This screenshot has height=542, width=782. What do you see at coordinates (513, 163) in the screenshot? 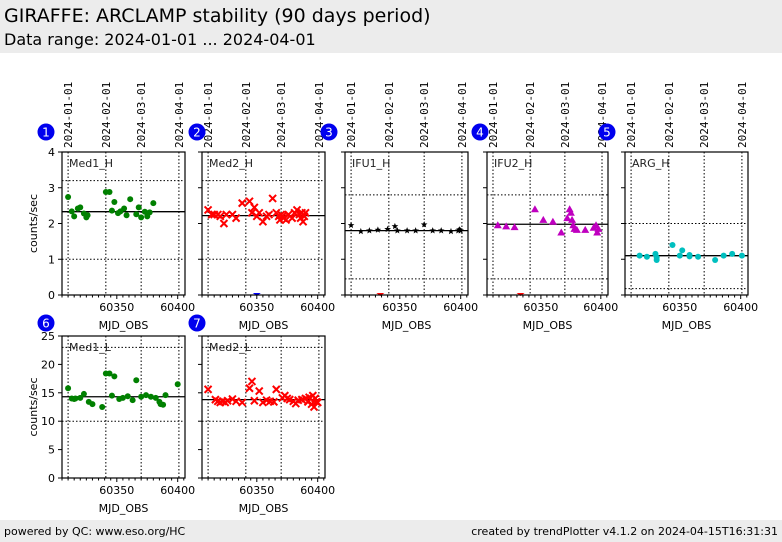
I see `panel-label: IFU2_H` at bounding box center [513, 163].